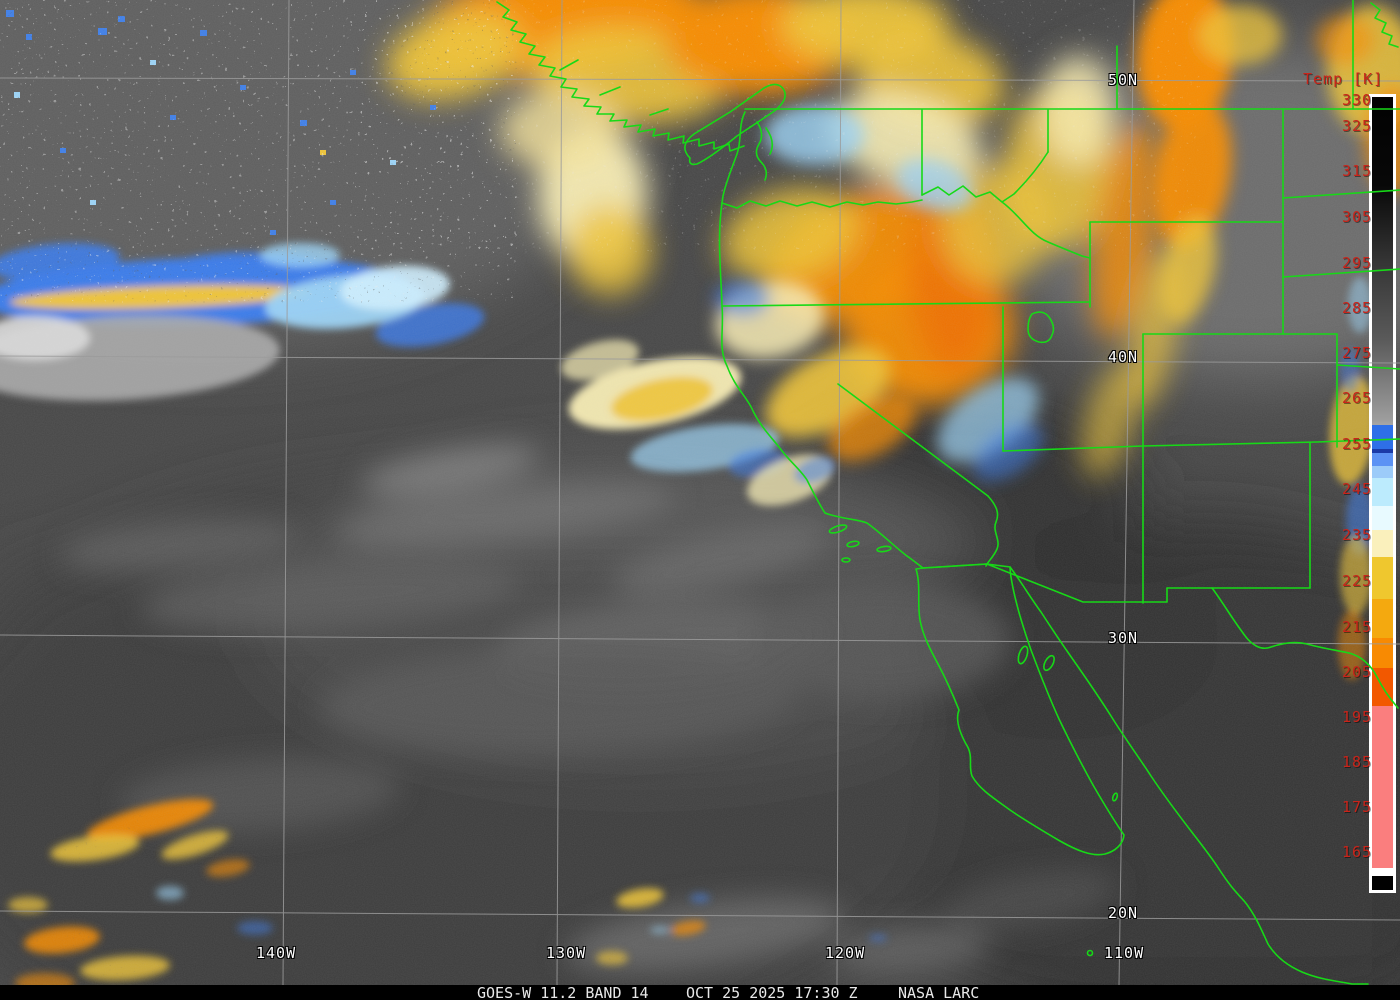  I want to click on colorbar-gradient, so click(1382, 493).